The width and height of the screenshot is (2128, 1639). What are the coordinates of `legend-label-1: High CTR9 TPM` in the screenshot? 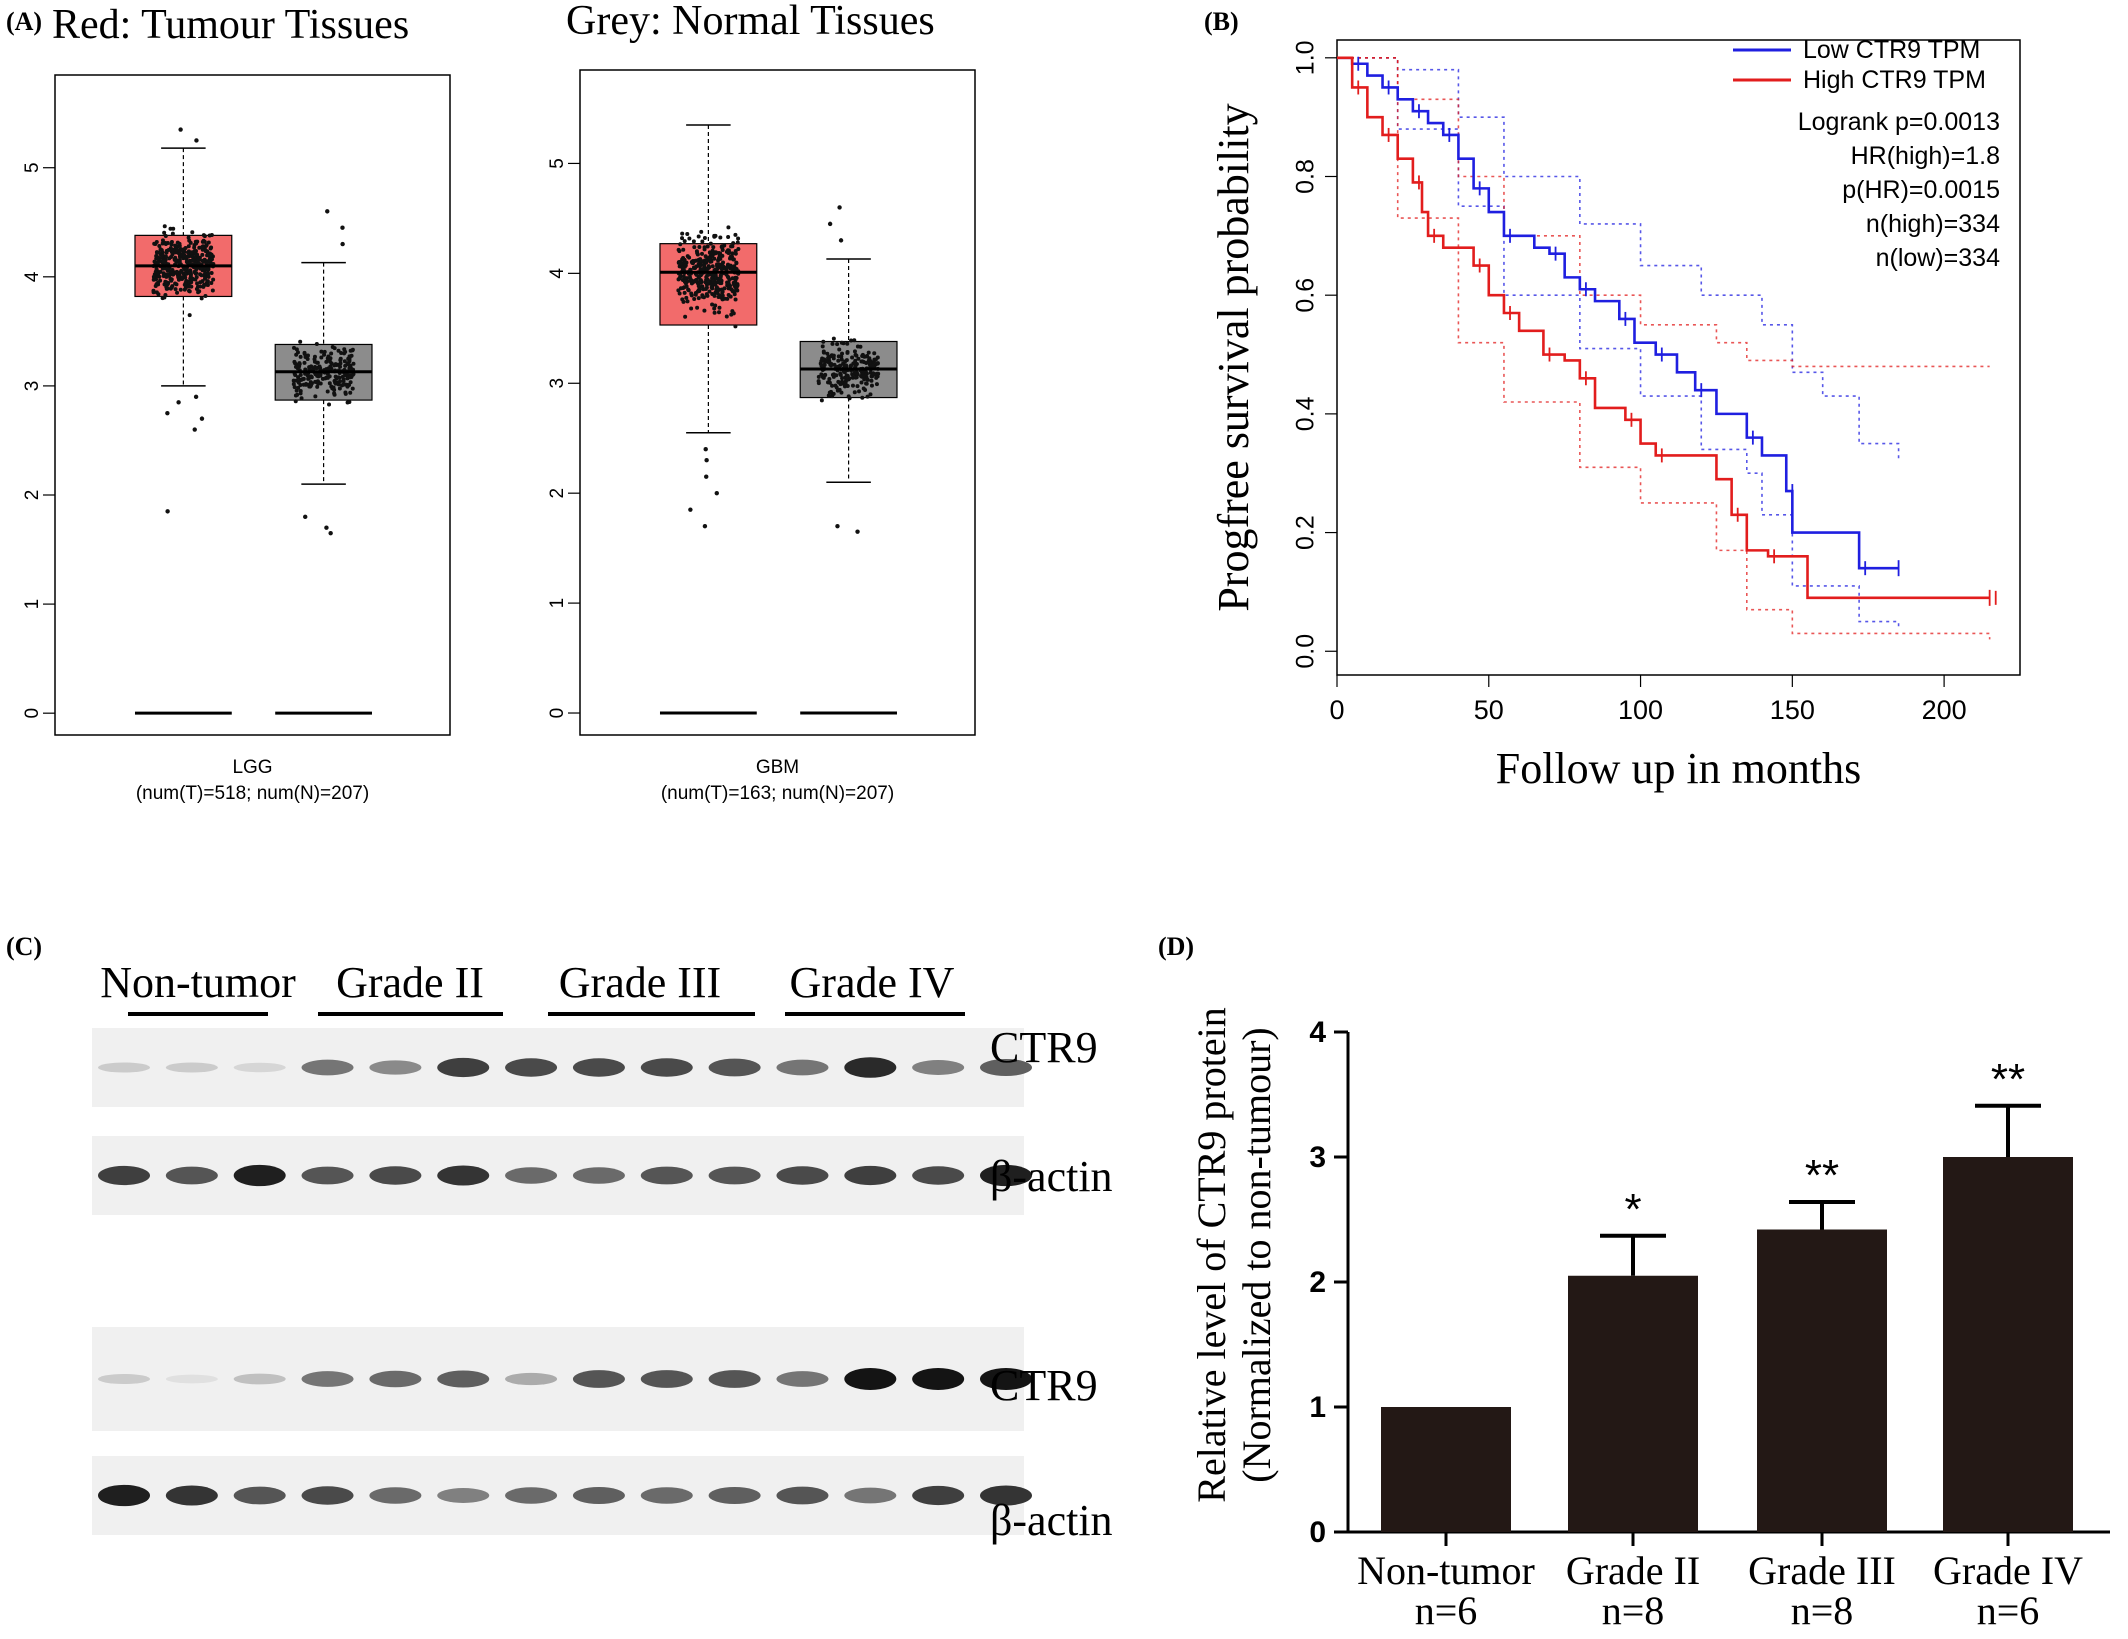 It's located at (1894, 80).